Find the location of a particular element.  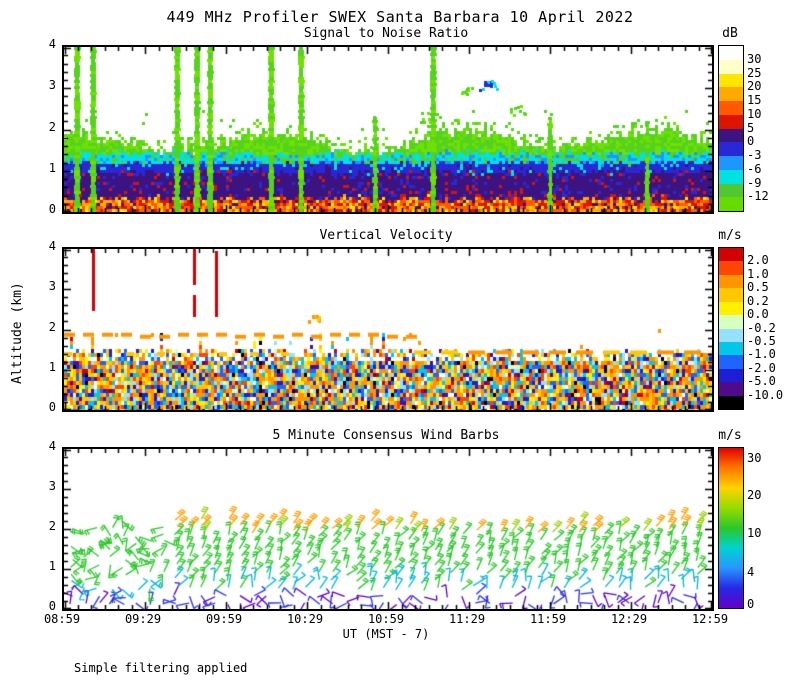

colorbar-tick-label: 2.0 is located at coordinates (758, 260).